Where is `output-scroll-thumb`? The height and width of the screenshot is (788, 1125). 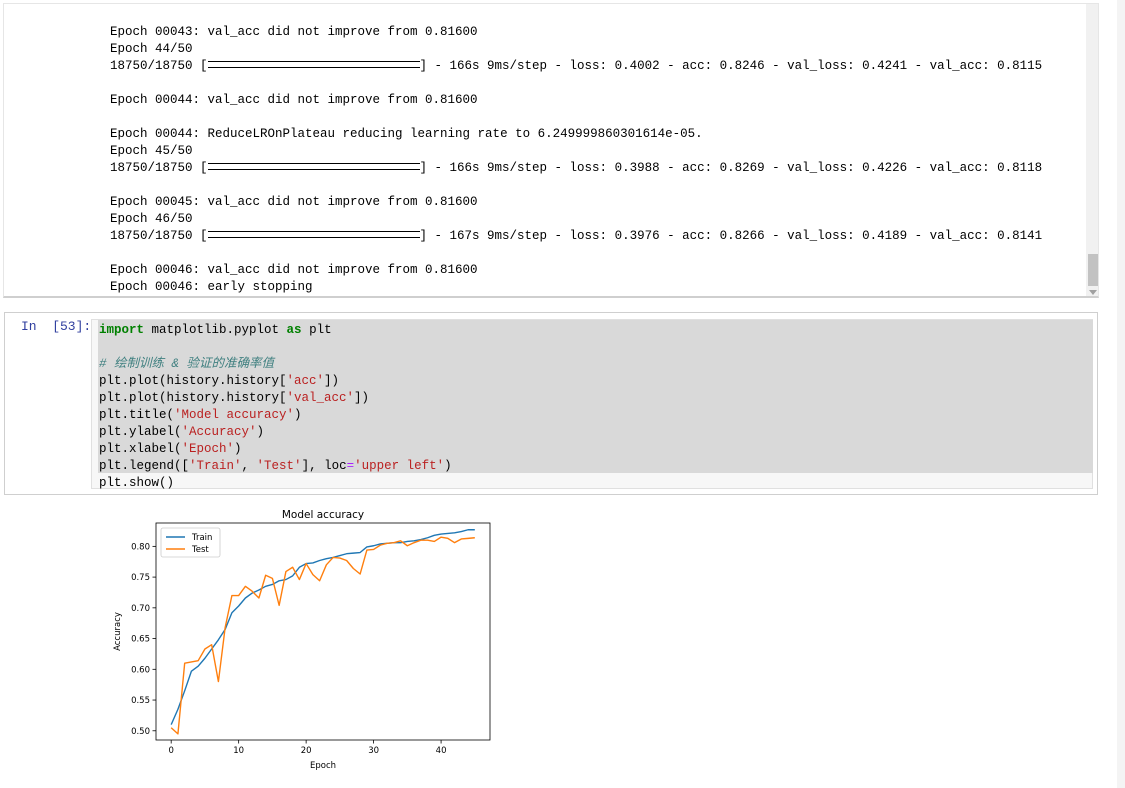
output-scroll-thumb is located at coordinates (1093, 270).